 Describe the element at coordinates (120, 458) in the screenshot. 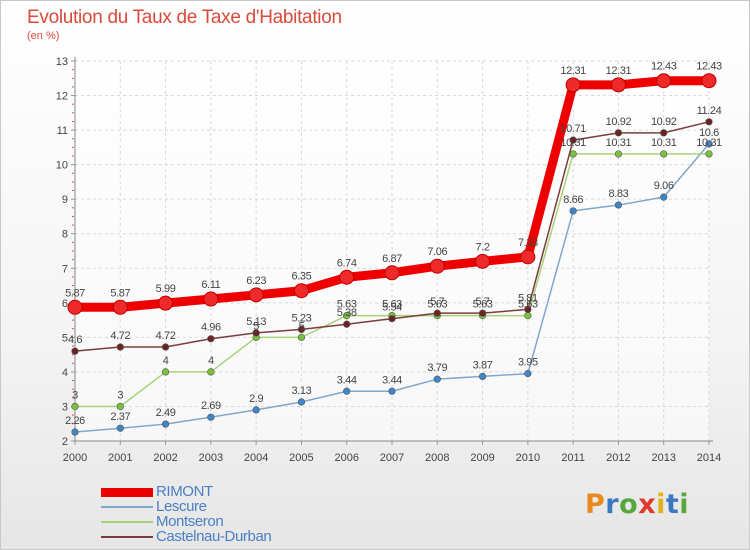

I see `x-tick-label: 2001` at that location.